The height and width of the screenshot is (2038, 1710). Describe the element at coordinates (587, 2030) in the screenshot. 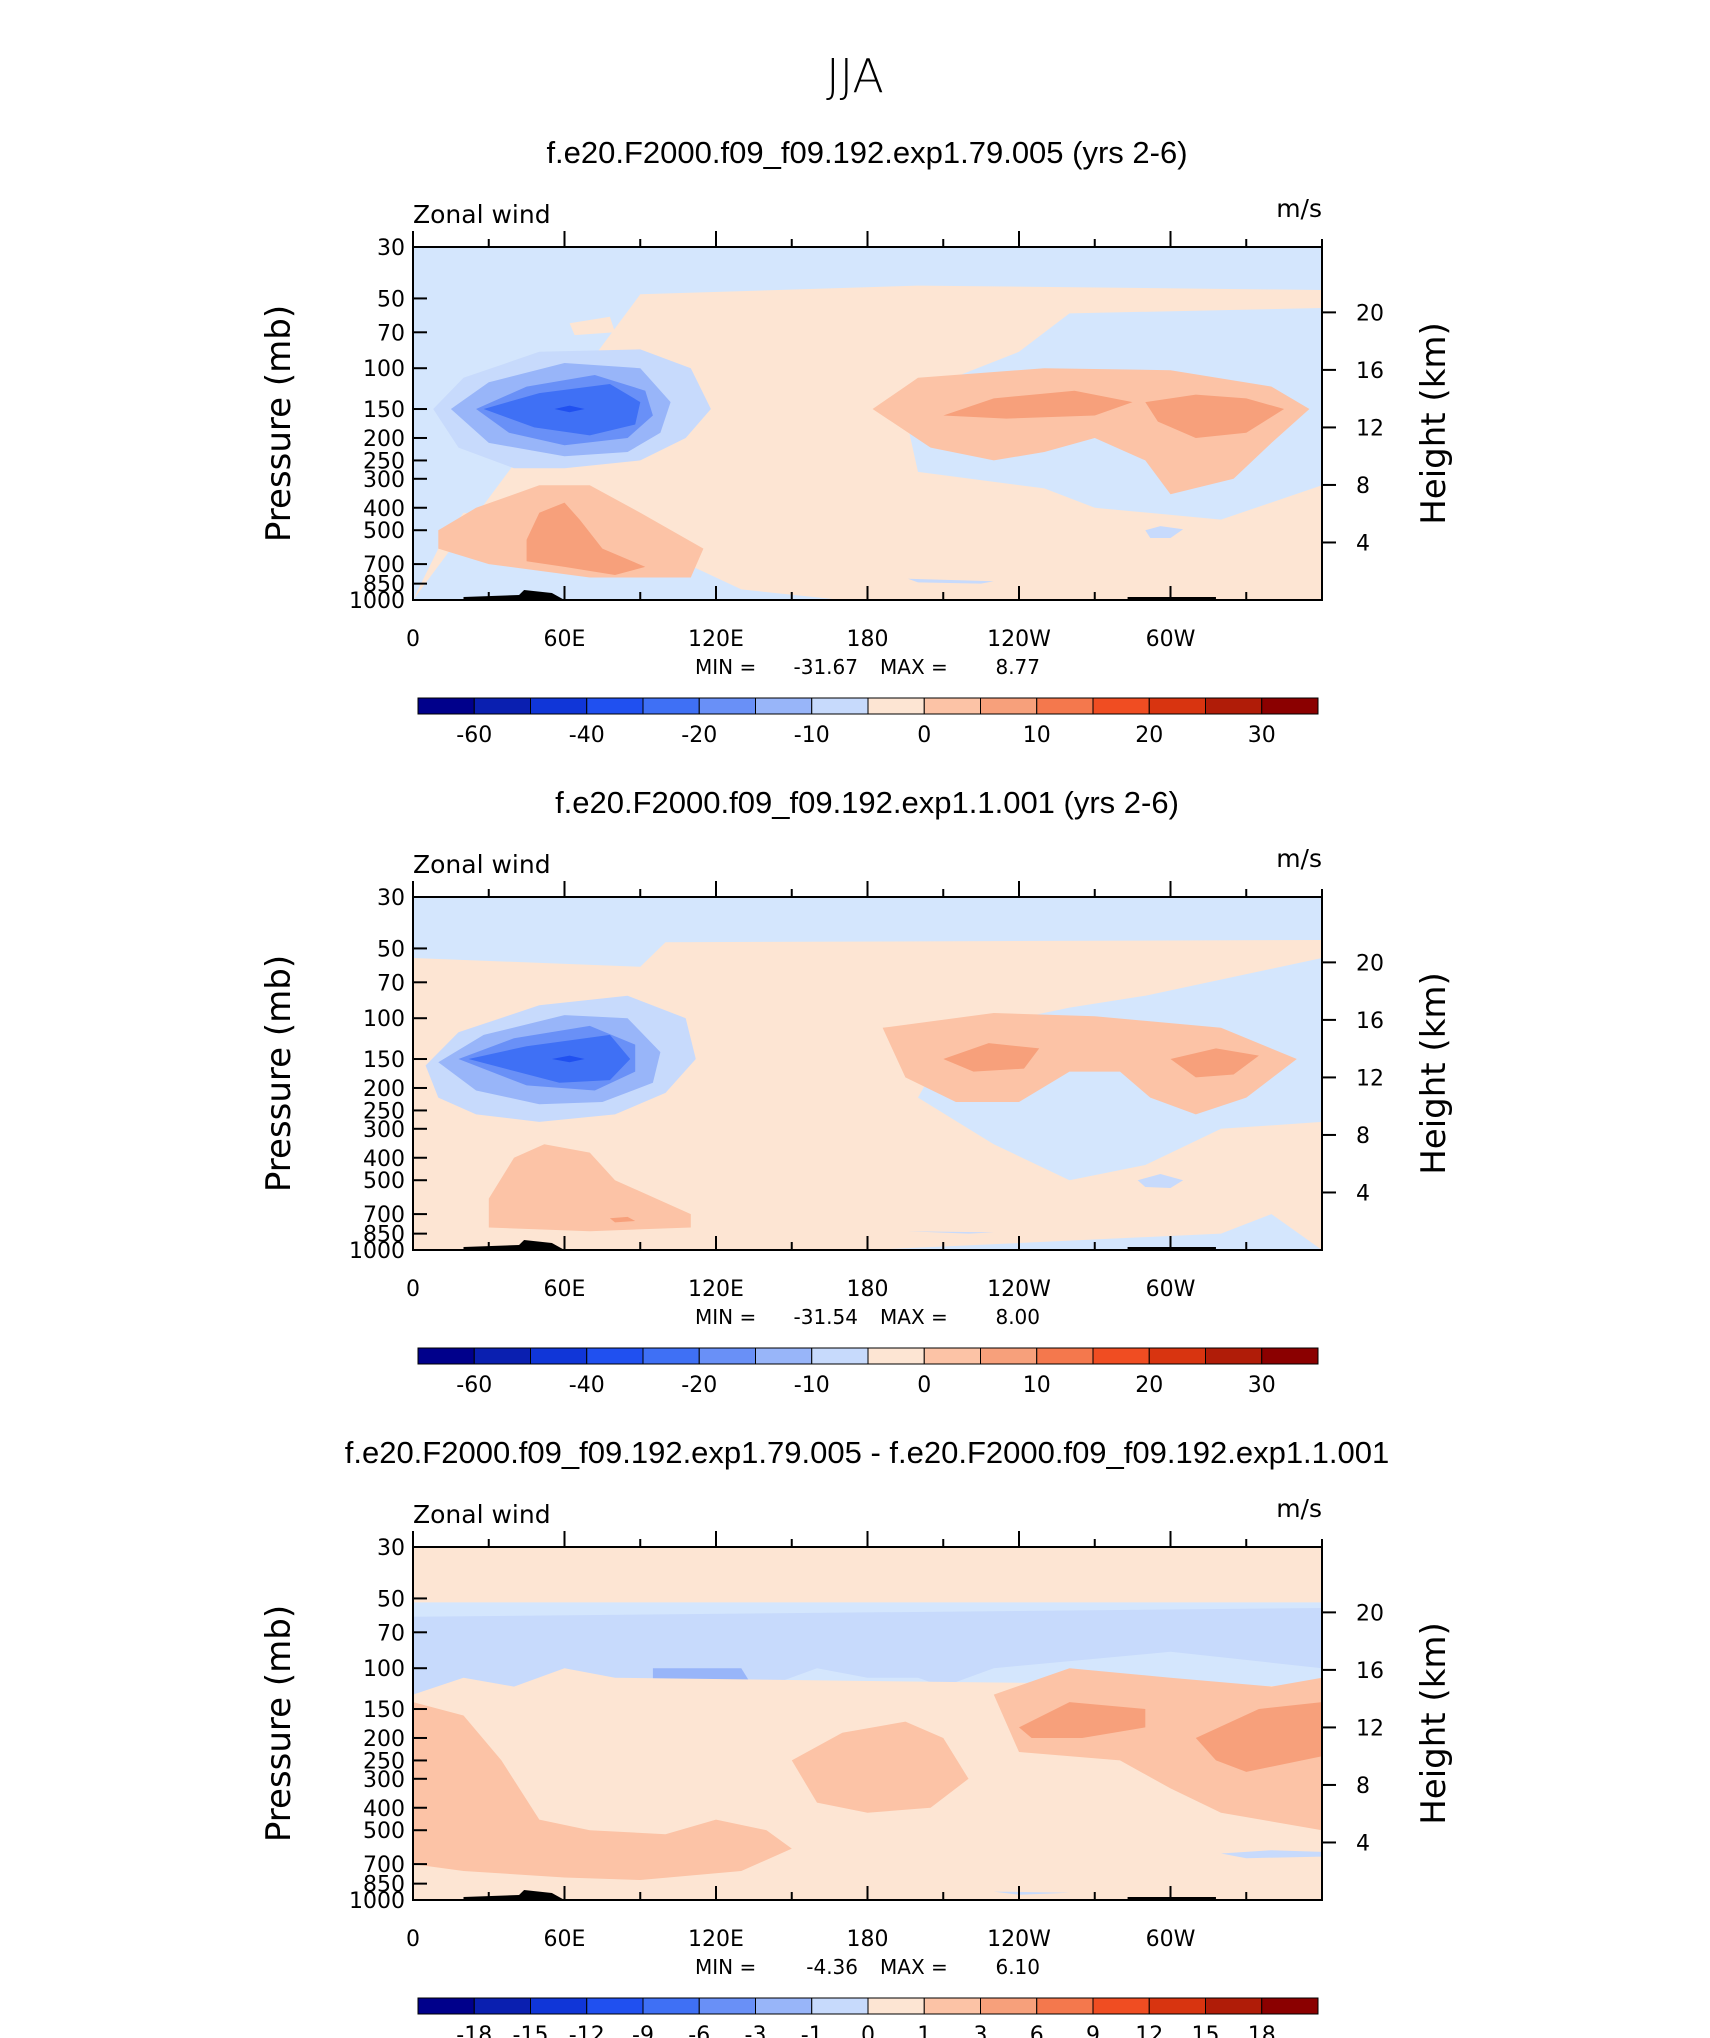

I see `colorbar-tick-label: -12` at that location.